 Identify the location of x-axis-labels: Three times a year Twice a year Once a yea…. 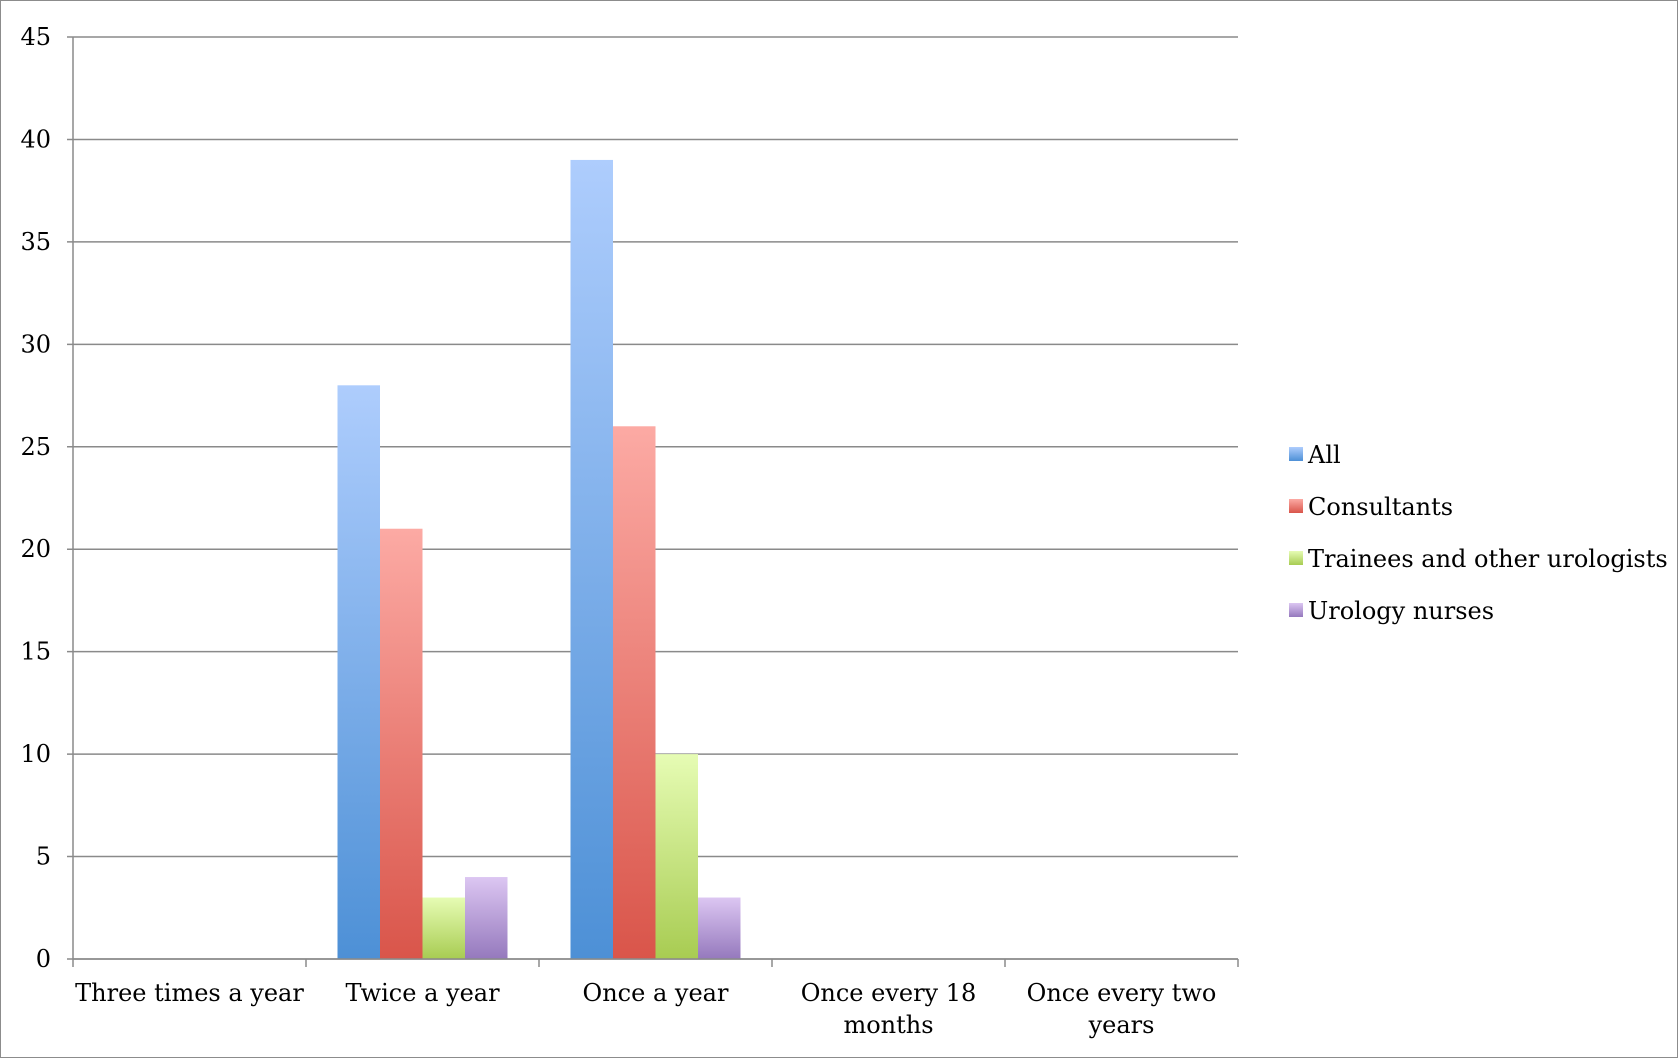
(645, 1009).